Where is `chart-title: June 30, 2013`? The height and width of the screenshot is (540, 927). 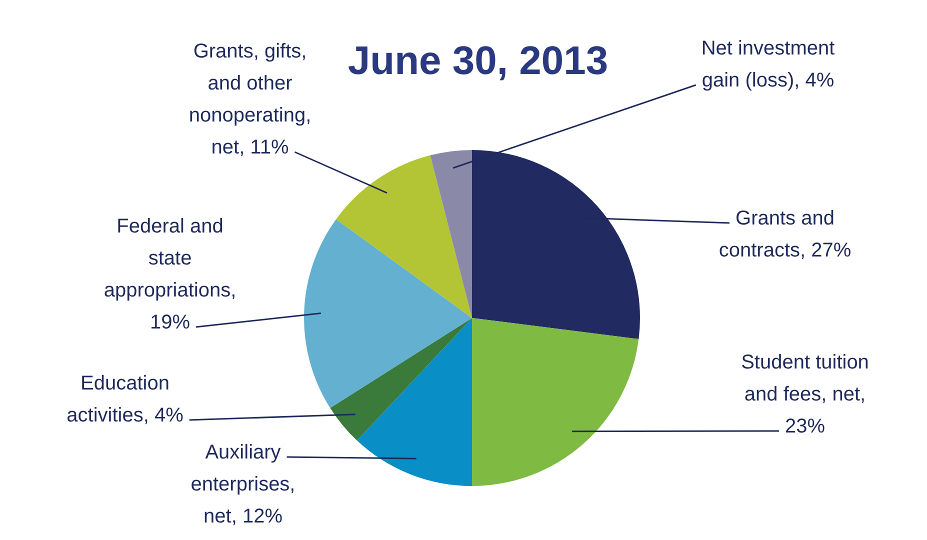 chart-title: June 30, 2013 is located at coordinates (478, 61).